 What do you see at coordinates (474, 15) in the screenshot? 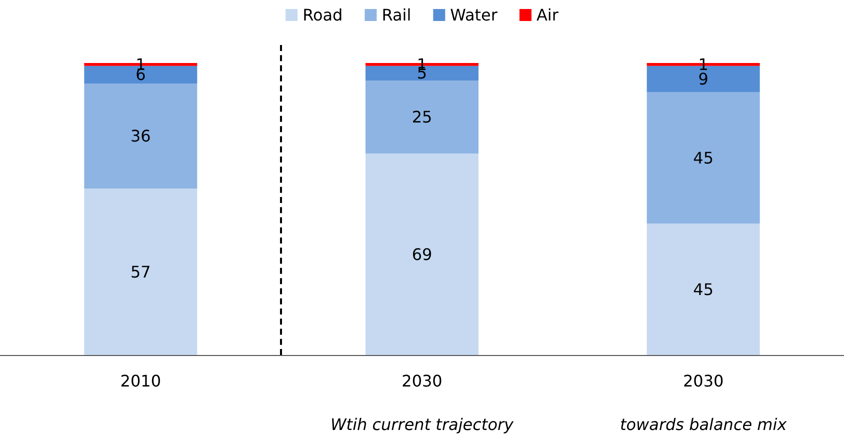
I see `legend-label: Water` at bounding box center [474, 15].